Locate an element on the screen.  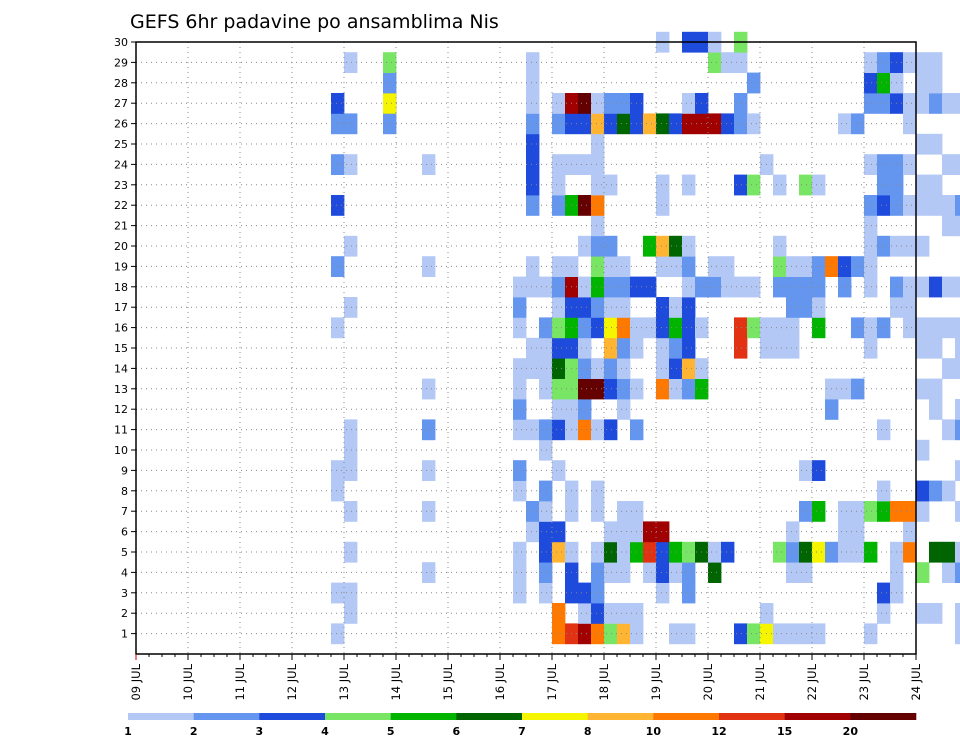
colorbar-label: 7 is located at coordinates (522, 731).